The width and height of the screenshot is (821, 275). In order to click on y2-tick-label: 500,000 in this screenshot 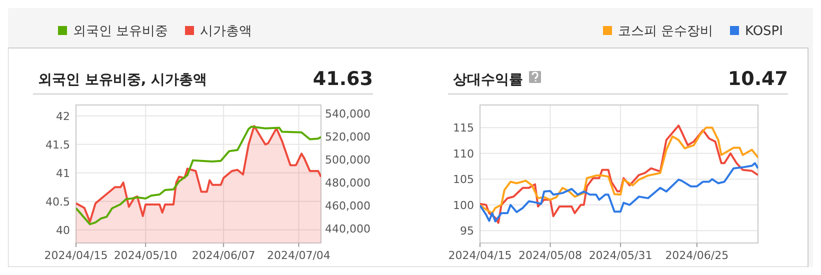, I will do `click(347, 159)`.